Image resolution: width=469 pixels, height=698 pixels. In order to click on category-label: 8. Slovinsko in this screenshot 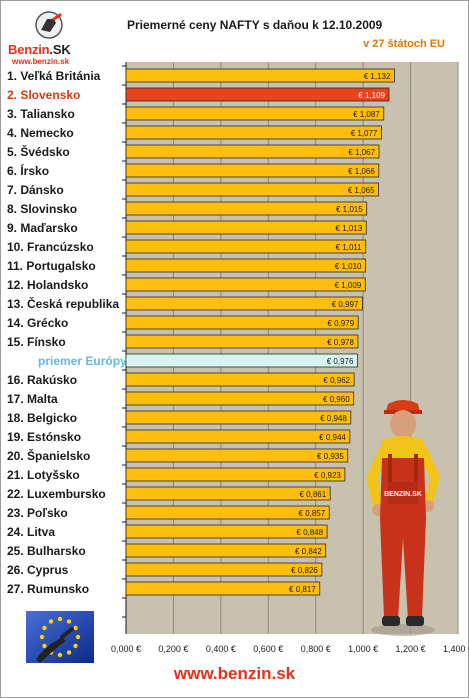, I will do `click(42, 209)`.